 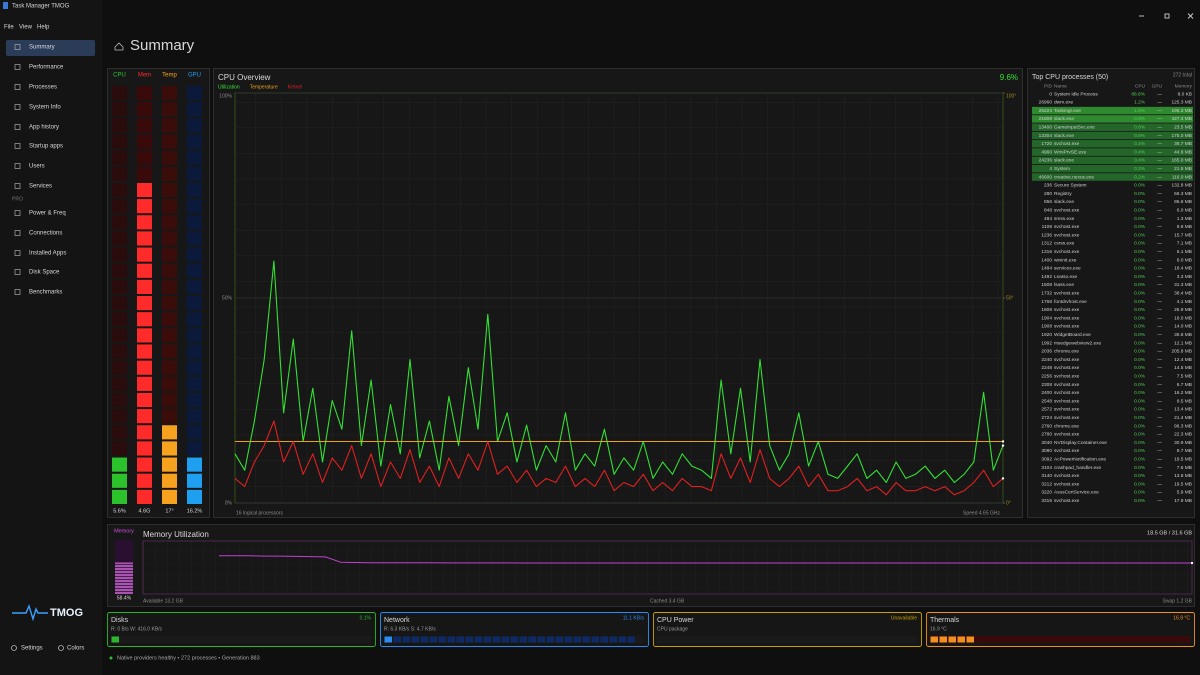 I want to click on process-cell: LsaIso.exe, so click(x=1066, y=277).